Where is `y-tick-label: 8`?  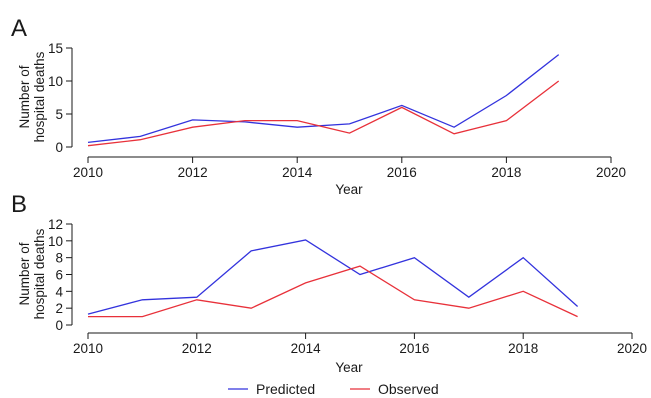
y-tick-label: 8 is located at coordinates (59, 258).